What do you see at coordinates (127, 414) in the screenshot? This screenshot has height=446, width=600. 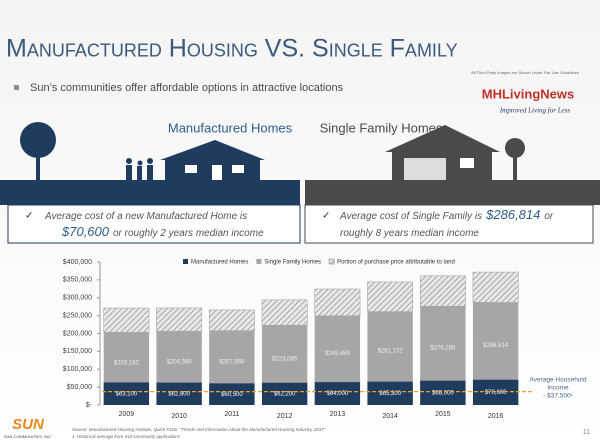 I see `x-tick-label: 2009` at bounding box center [127, 414].